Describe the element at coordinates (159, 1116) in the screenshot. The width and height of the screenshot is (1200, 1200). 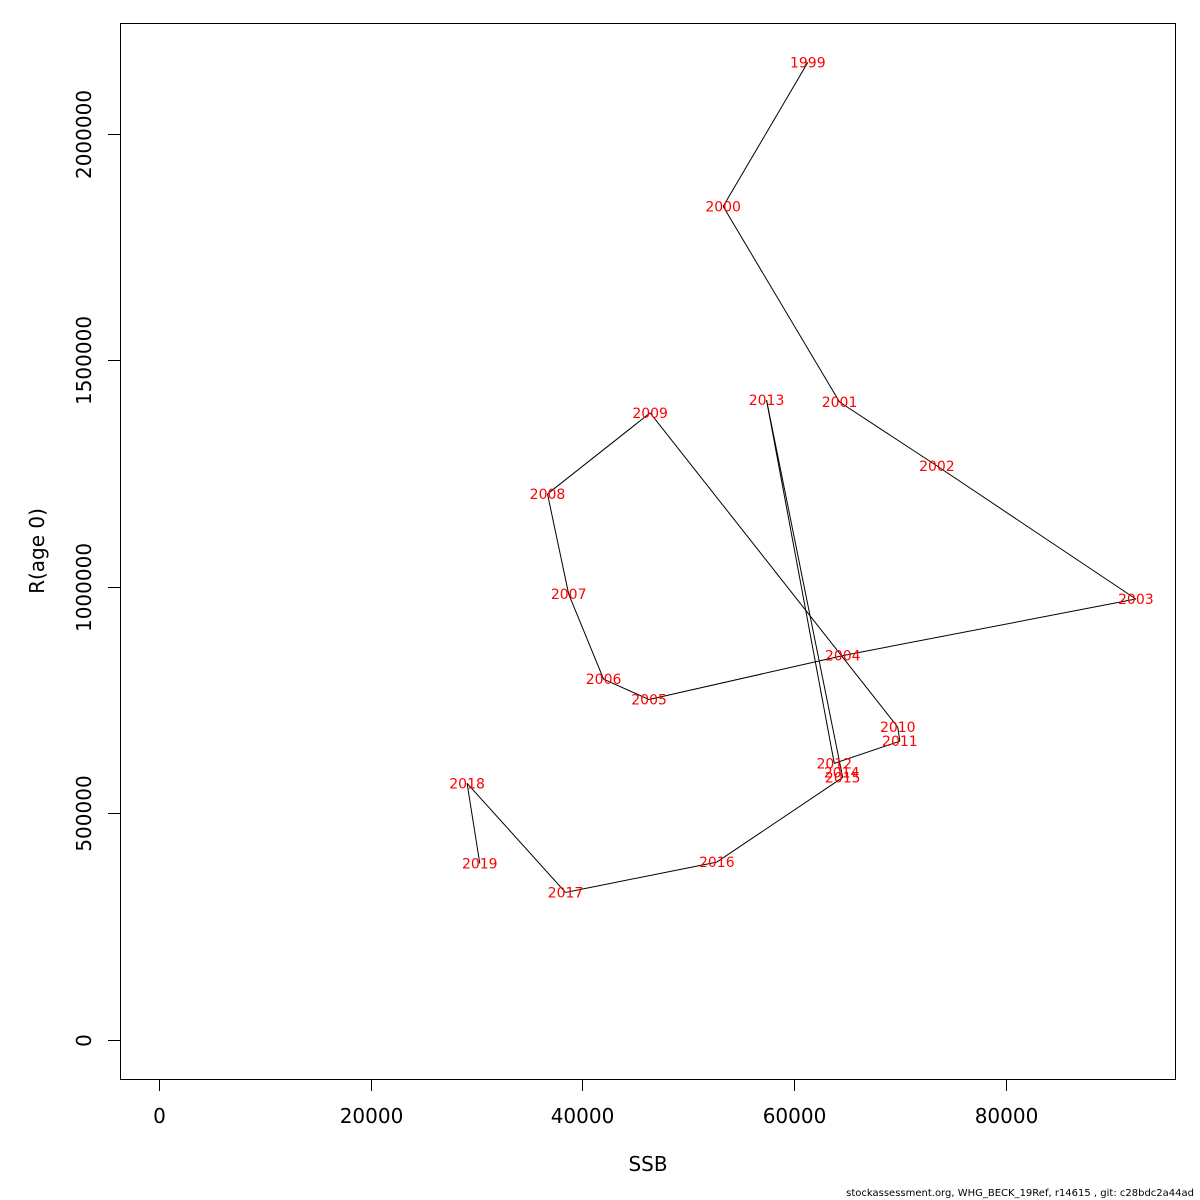
I see `x-tick-label: 0` at that location.